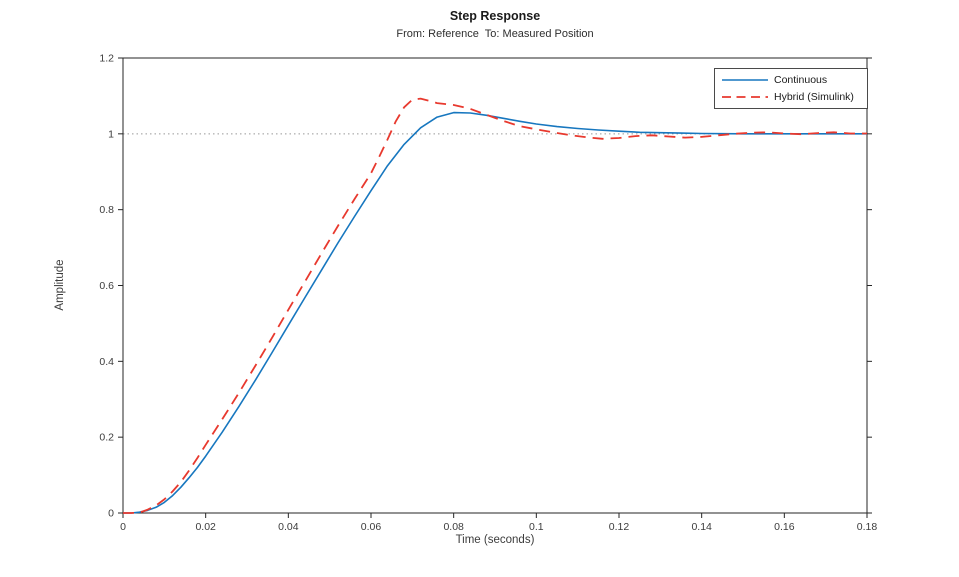 This screenshot has height=577, width=959. Describe the element at coordinates (60, 285) in the screenshot. I see `y-axis-label: Amplitude` at that location.